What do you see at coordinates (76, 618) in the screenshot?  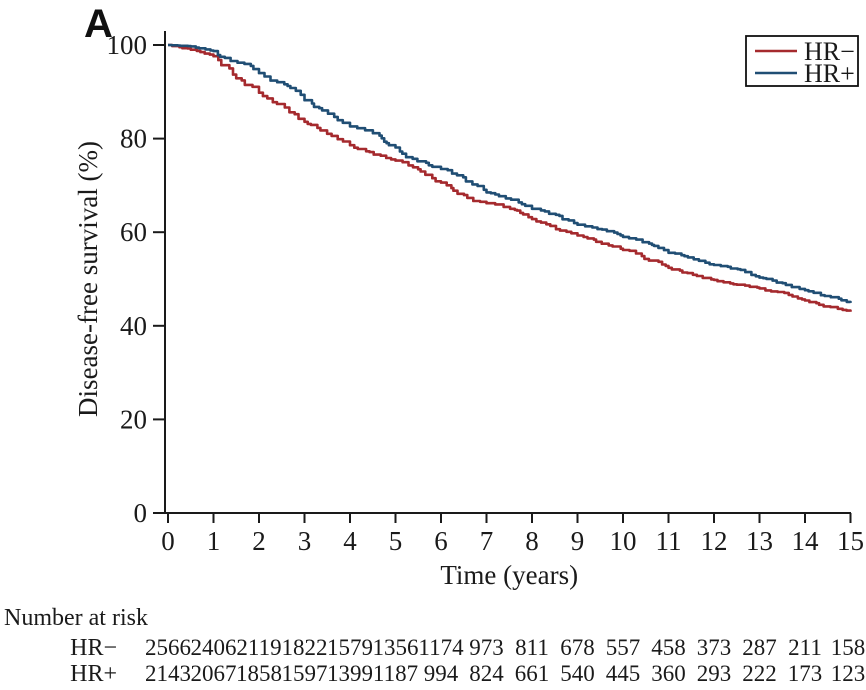 I see `risk-table-title: Number at risk` at bounding box center [76, 618].